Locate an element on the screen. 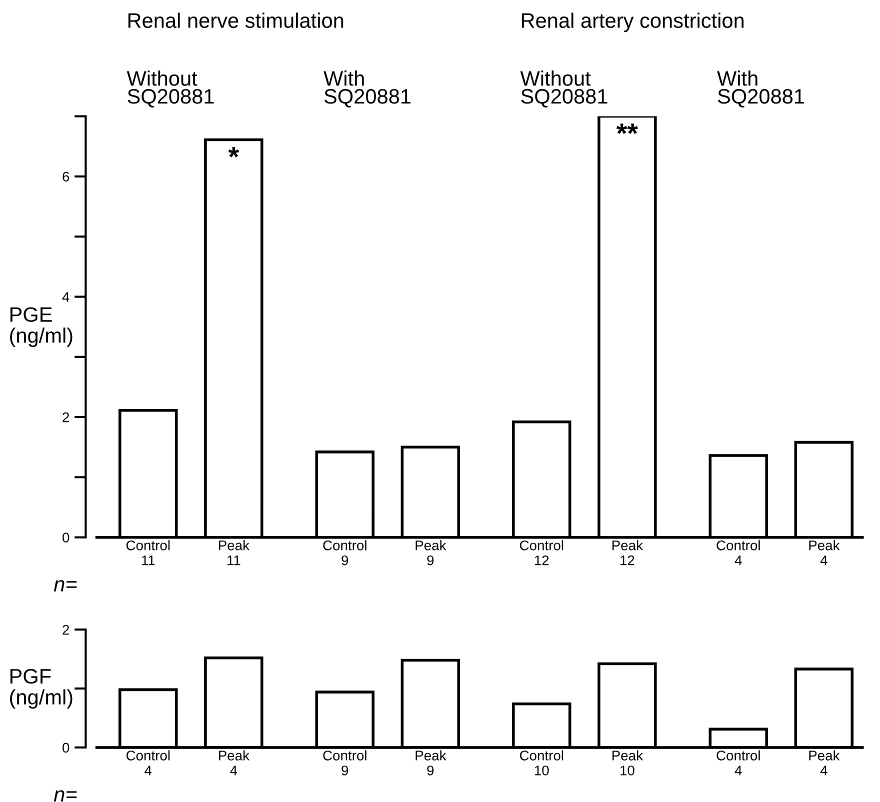 The width and height of the screenshot is (880, 802). x-tick-label: Control 10 is located at coordinates (542, 763).